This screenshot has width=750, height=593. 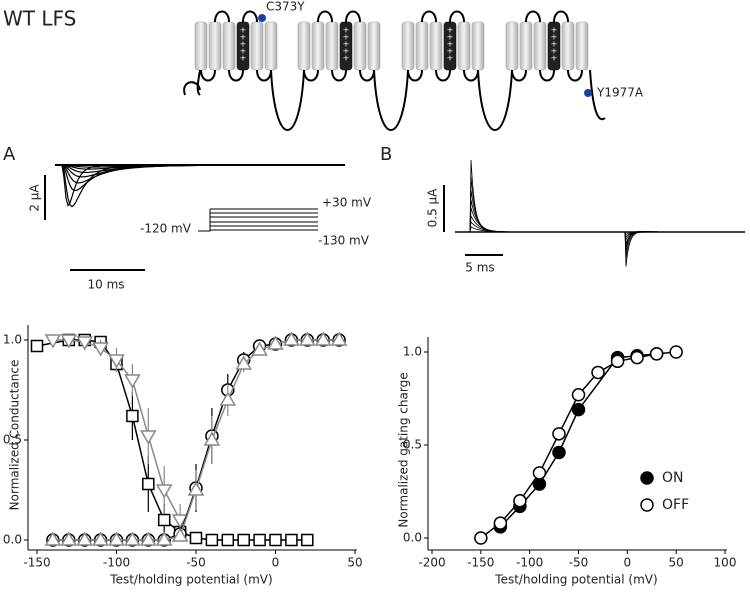 What do you see at coordinates (15, 435) in the screenshot?
I see `y-axis-label: Normalized Conductance` at bounding box center [15, 435].